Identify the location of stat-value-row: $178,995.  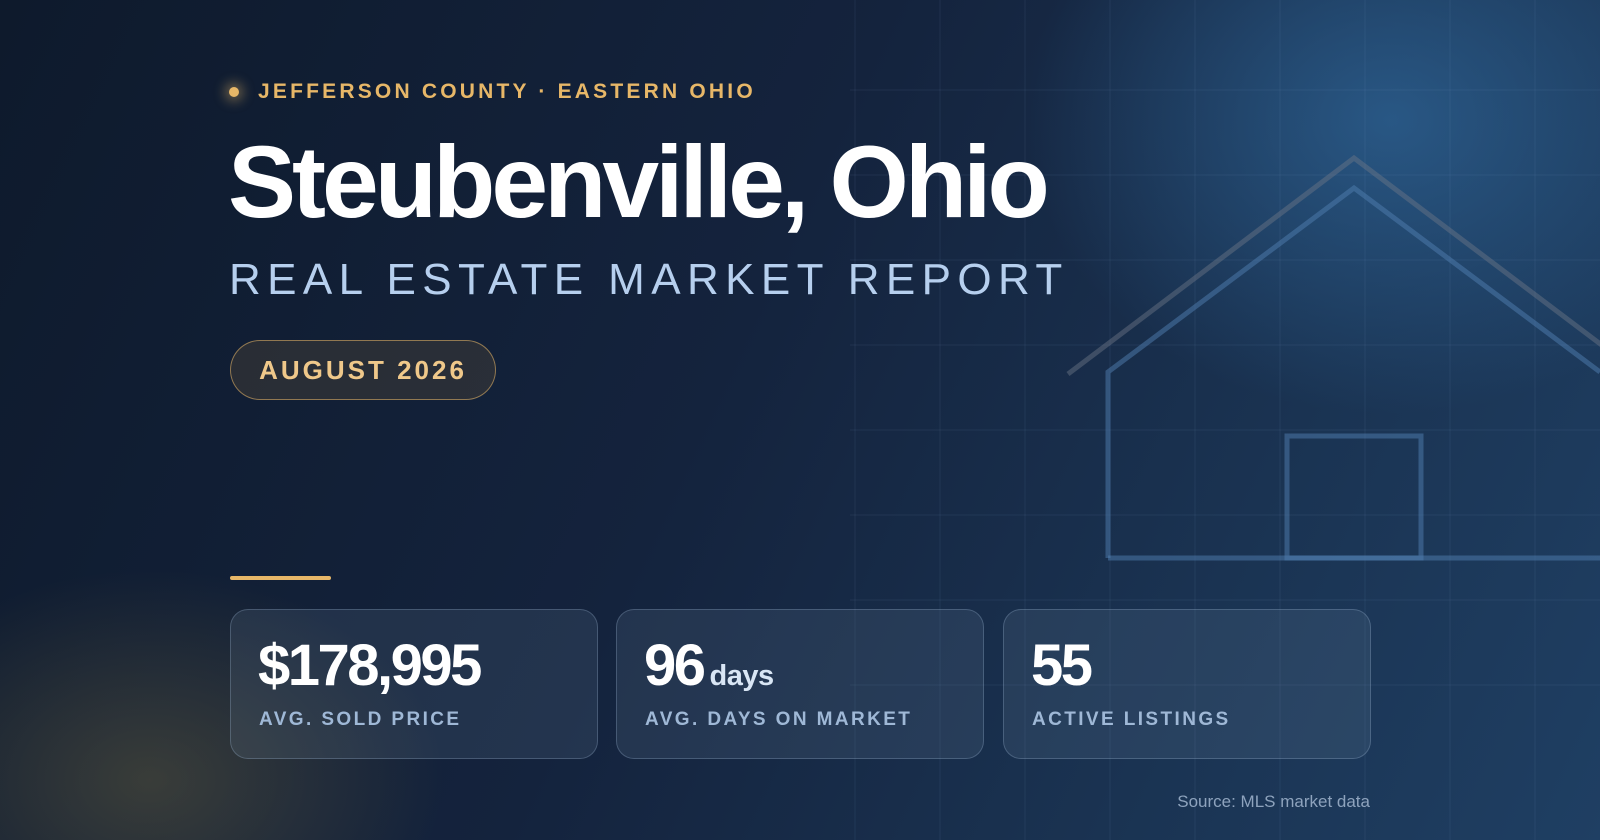
(370, 665).